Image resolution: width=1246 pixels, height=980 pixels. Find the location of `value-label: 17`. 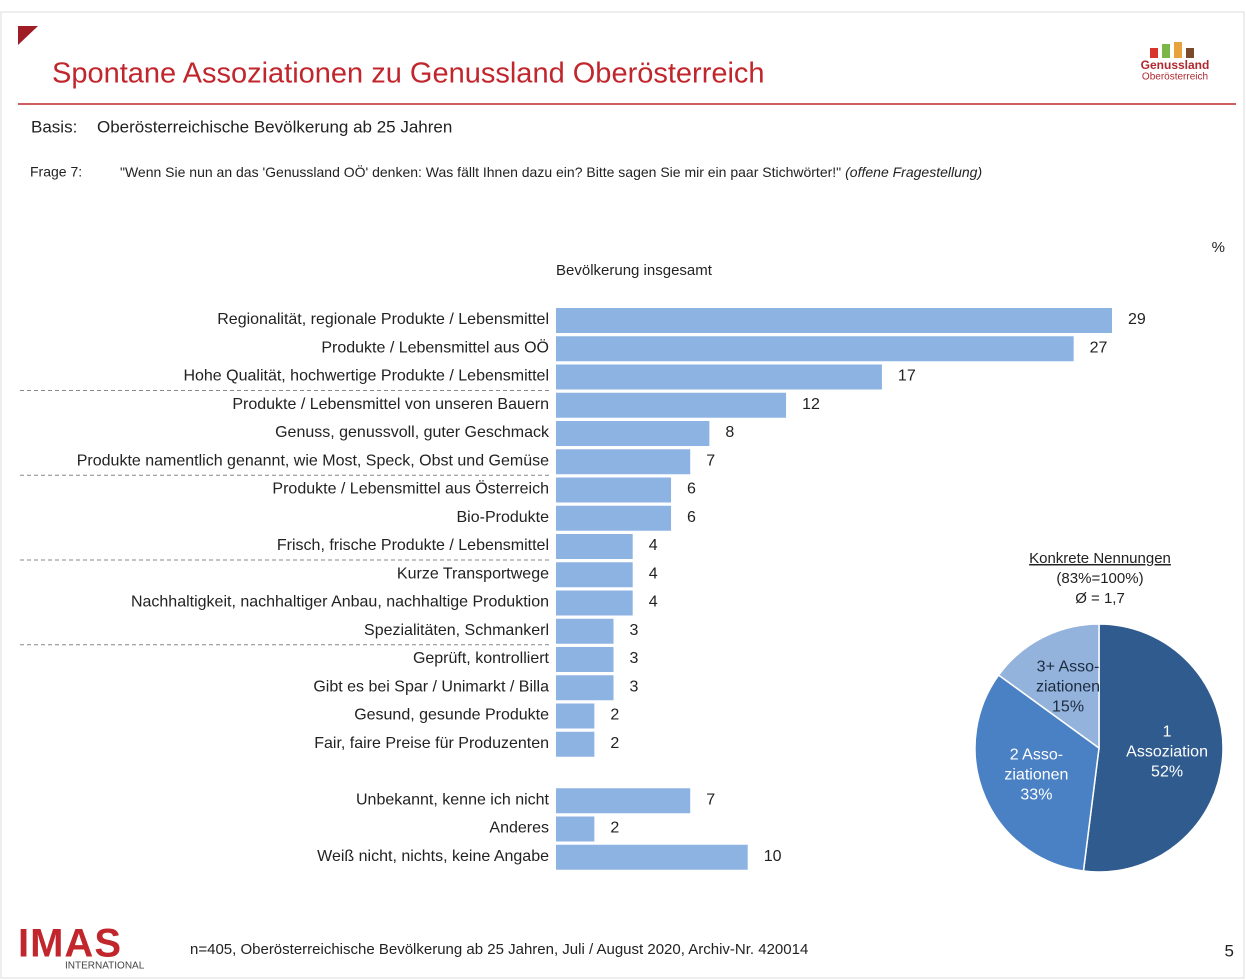

value-label: 17 is located at coordinates (907, 376).